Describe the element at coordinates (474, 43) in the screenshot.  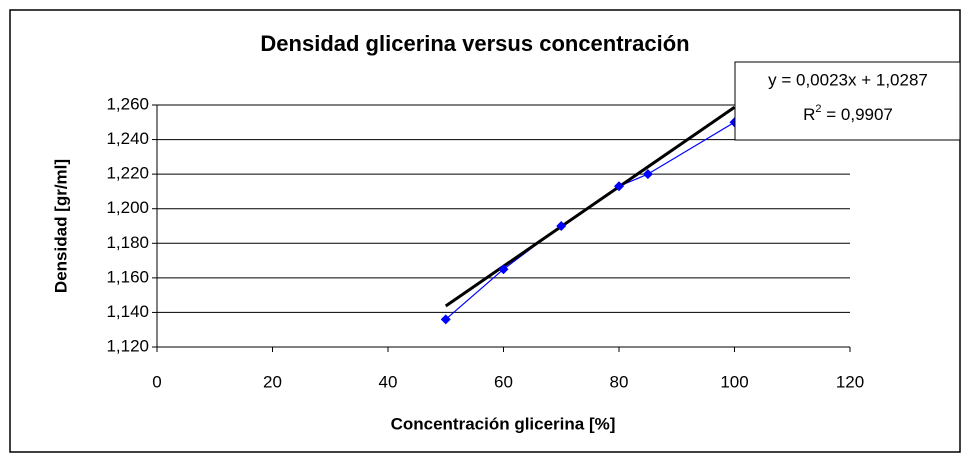
I see `chart-title: Densidad glicerina versus concentración` at that location.